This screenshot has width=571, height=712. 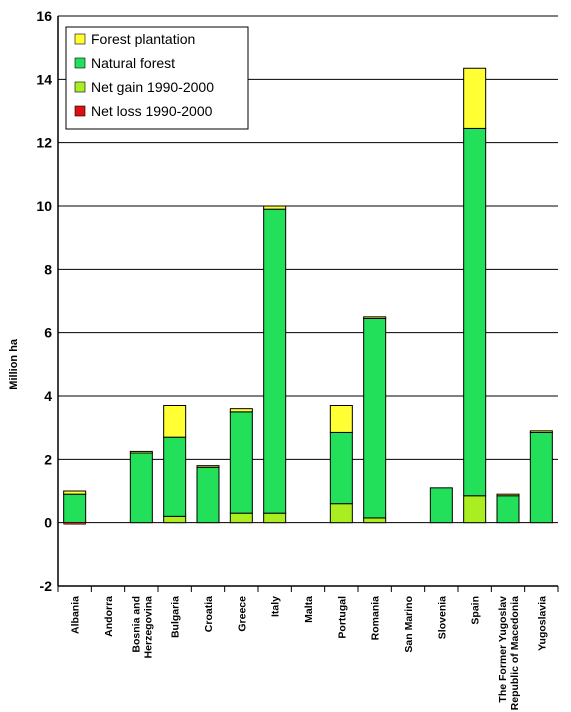 I want to click on y-tick-label: 12, so click(x=44, y=143).